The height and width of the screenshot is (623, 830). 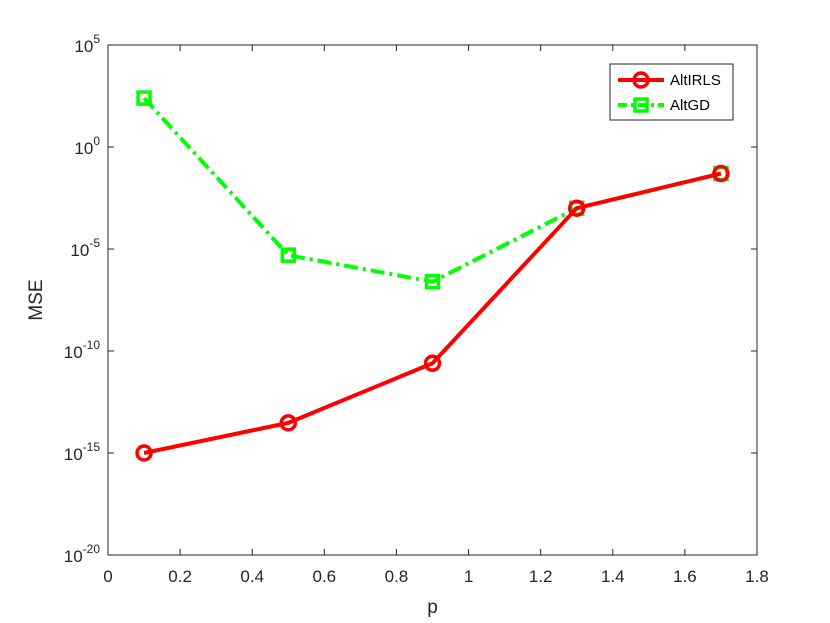 I want to click on x-tick-label: 0.8, so click(x=397, y=576).